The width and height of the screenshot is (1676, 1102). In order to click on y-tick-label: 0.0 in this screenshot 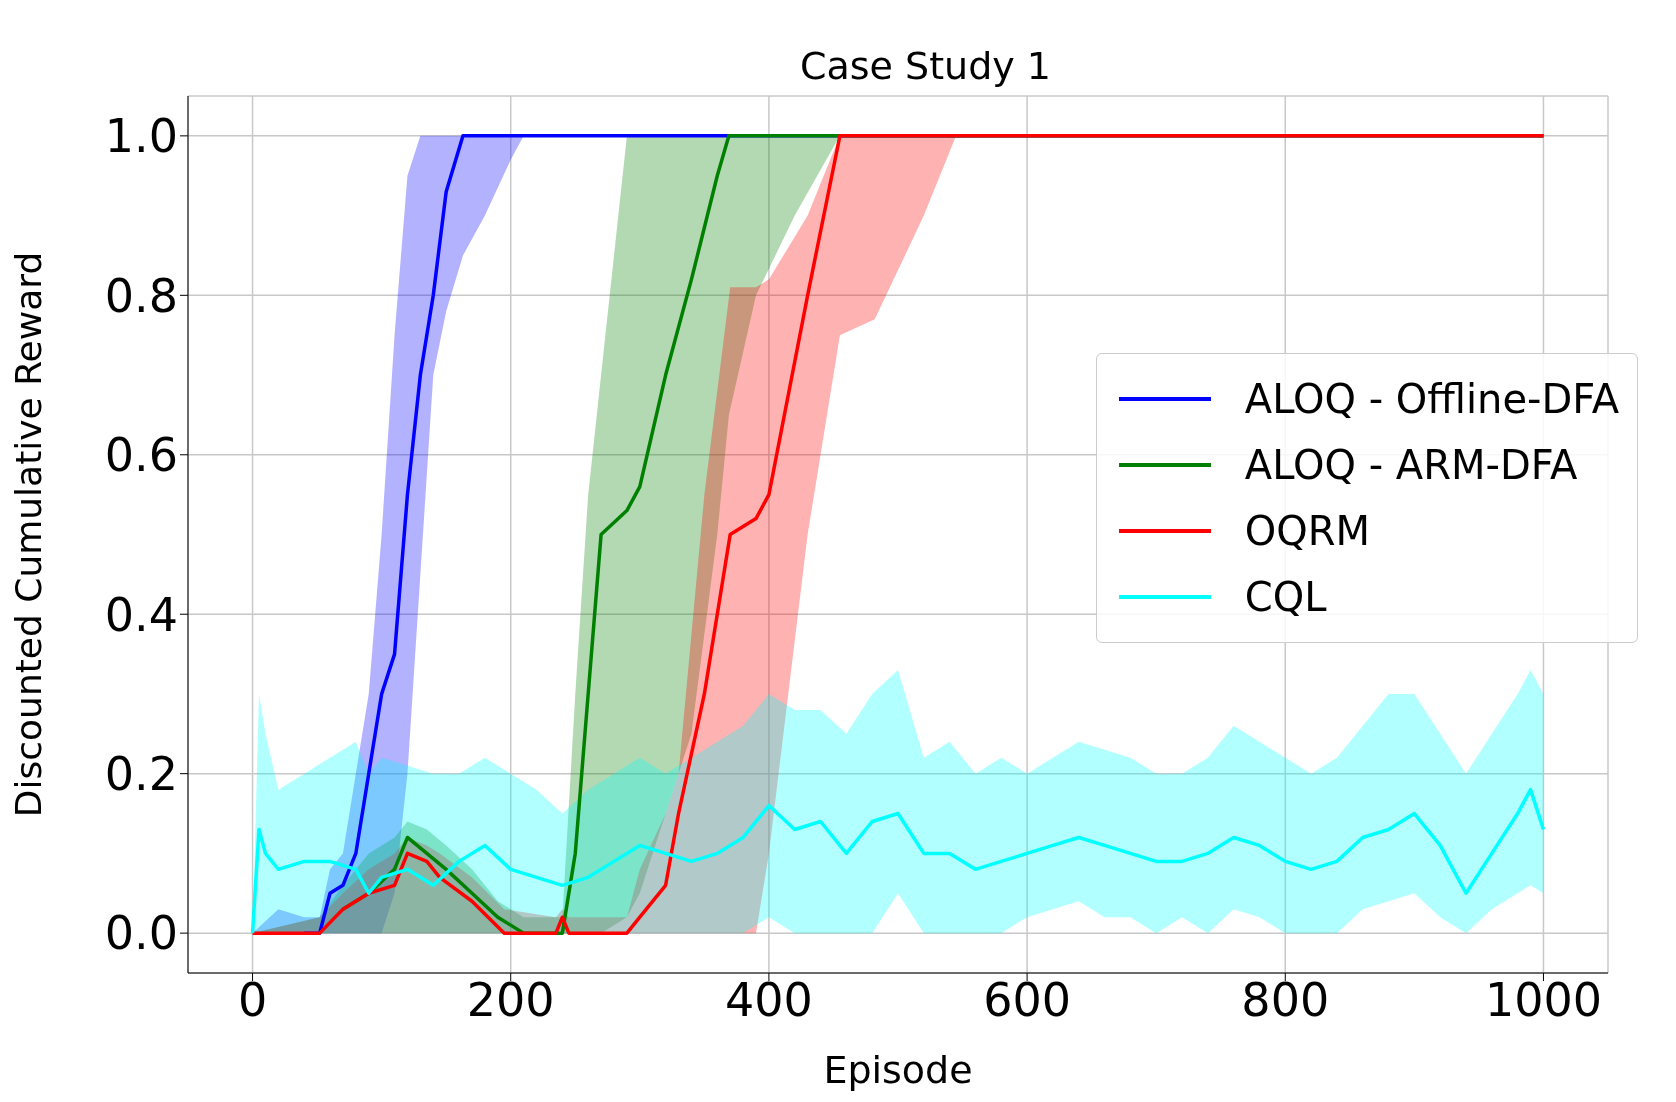, I will do `click(141, 933)`.